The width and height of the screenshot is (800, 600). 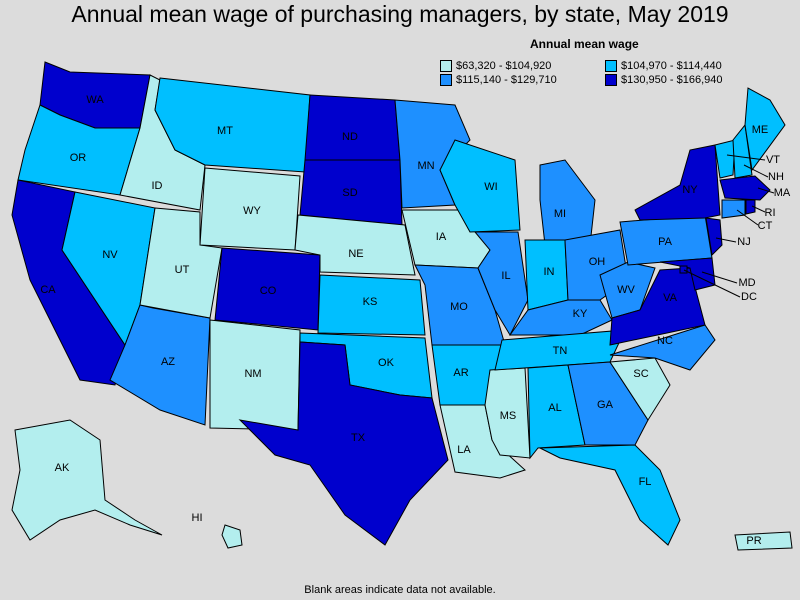 What do you see at coordinates (110, 255) in the screenshot?
I see `label-NV: NV` at bounding box center [110, 255].